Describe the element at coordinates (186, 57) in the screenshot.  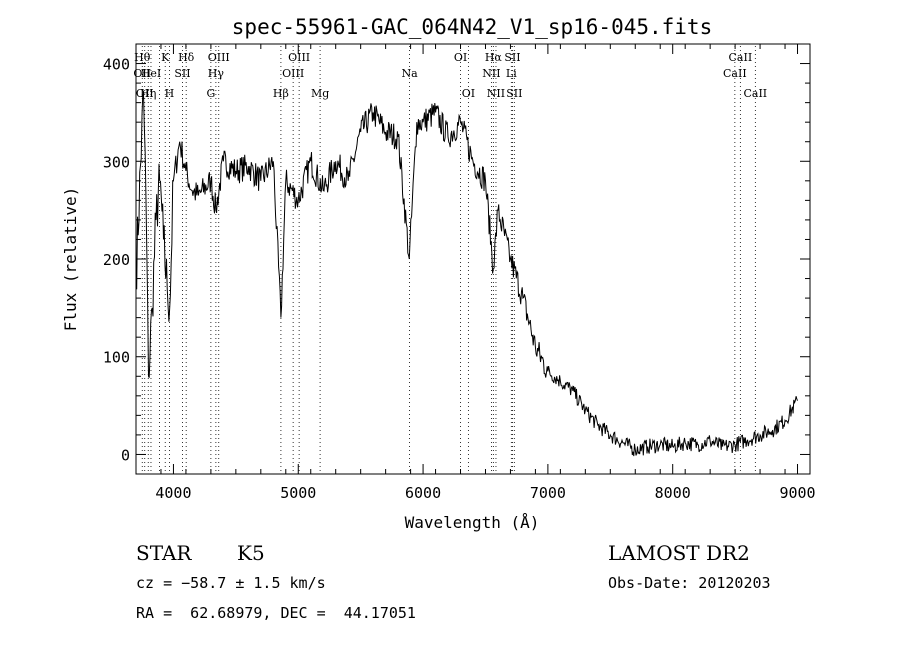
I see `spectral-line-label: Hδ` at that location.